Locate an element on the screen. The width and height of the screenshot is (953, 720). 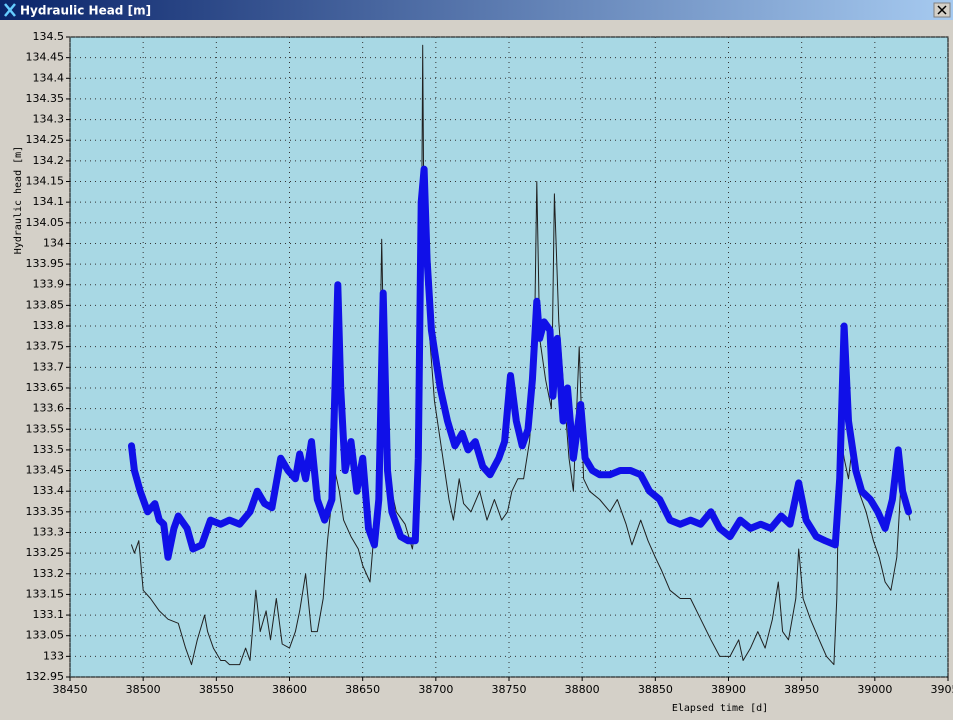
app-icon is located at coordinates (10, 10).